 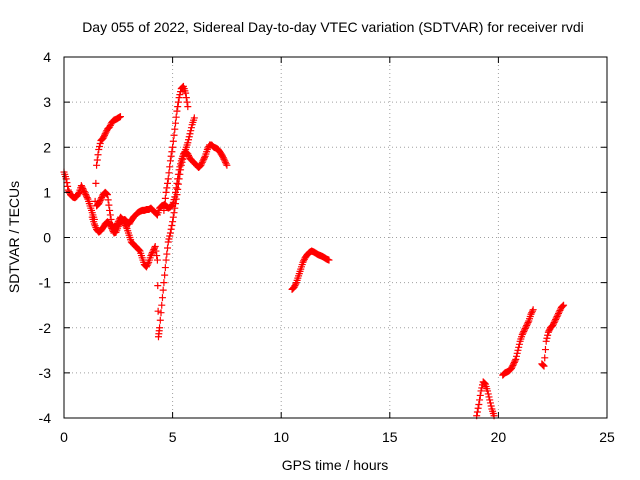 I want to click on y-tick-label: -3, so click(x=45, y=373).